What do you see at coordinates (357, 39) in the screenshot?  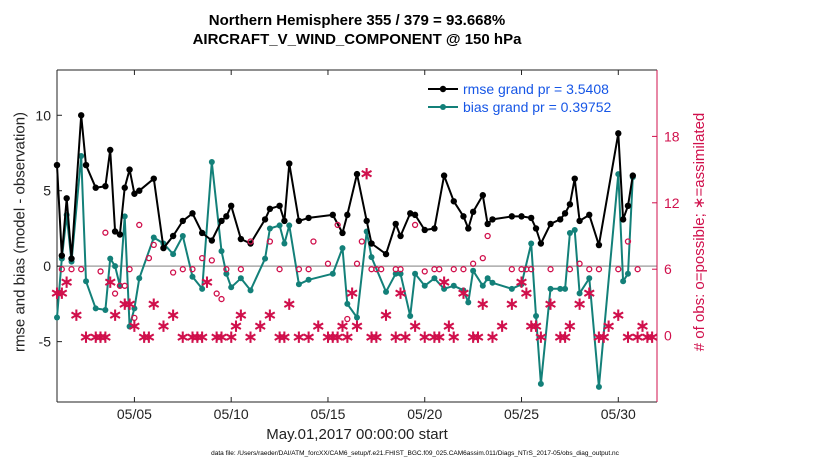 I see `chart-subtitle: AIRCRAFT_V_WIND_COMPONENT @ 150 hPa` at bounding box center [357, 39].